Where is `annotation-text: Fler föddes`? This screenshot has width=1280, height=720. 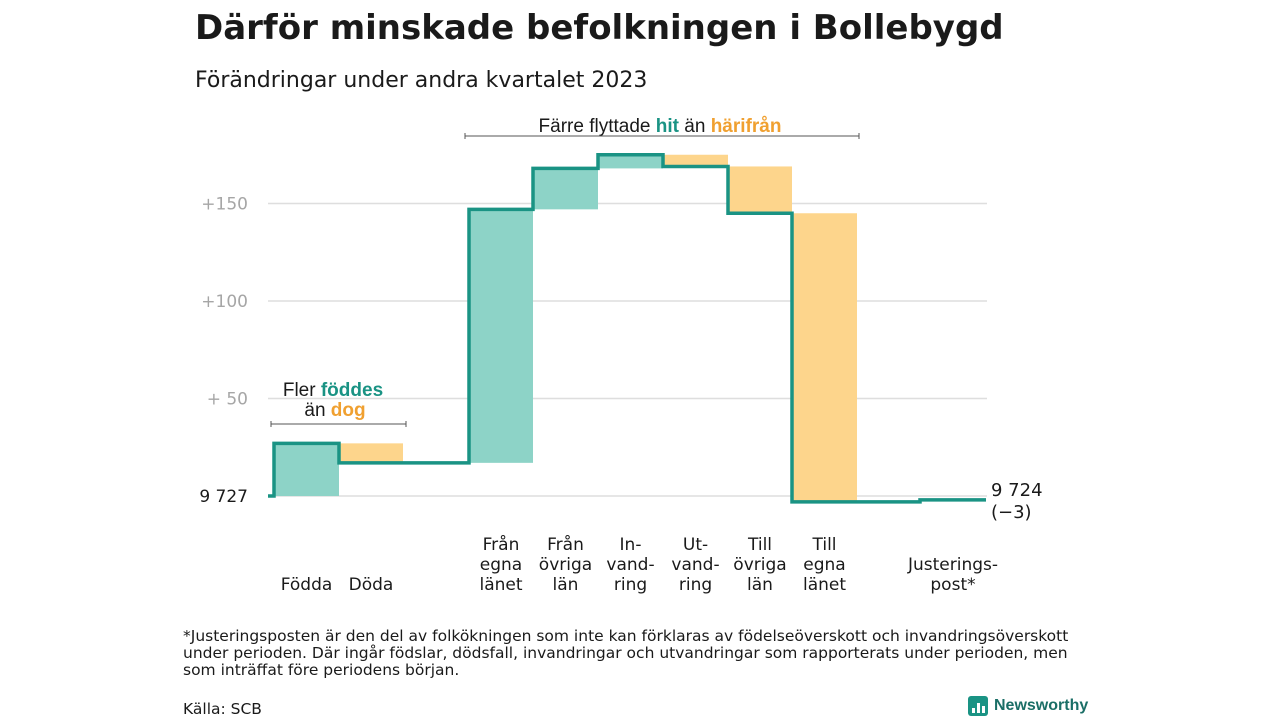
annotation-text: Fler föddes is located at coordinates (333, 390).